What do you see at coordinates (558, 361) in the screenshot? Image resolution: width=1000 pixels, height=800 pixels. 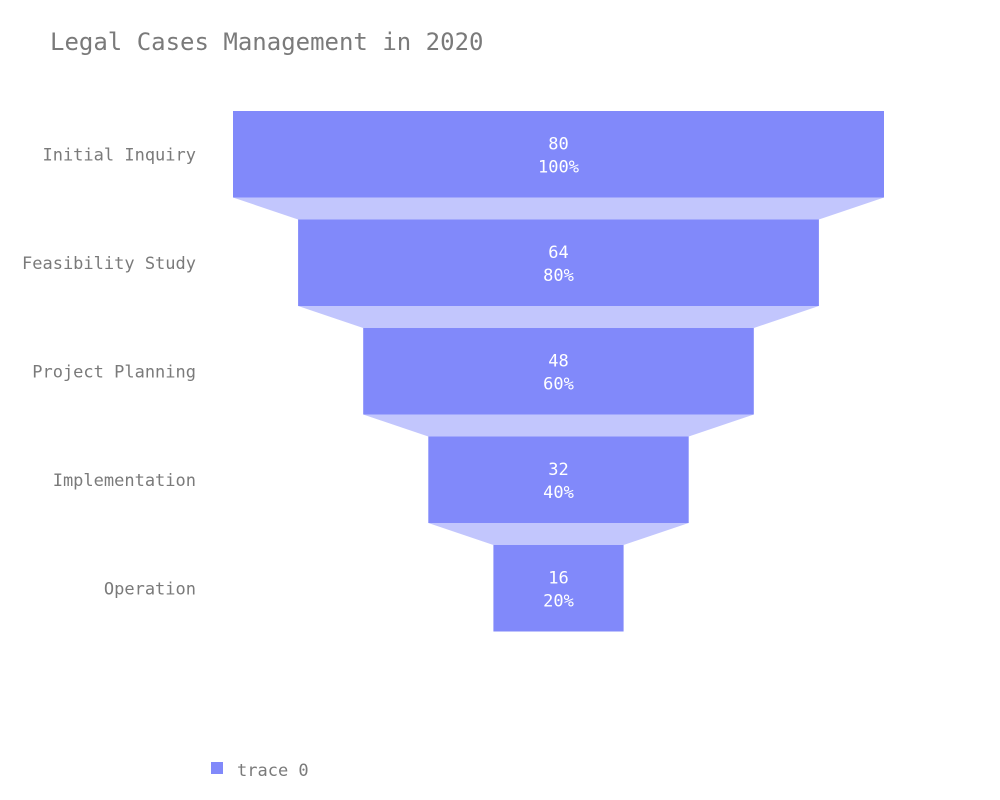 I see `bar-value-label: 48` at bounding box center [558, 361].